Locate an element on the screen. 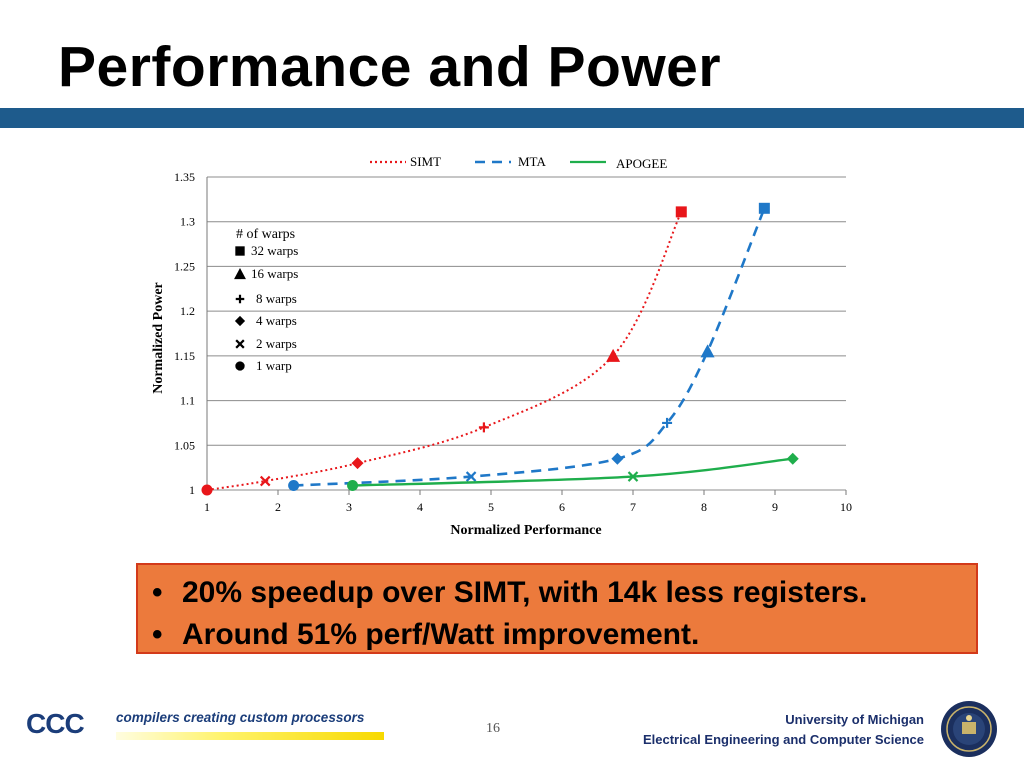  y-tick-label: 1 is located at coordinates (192, 490).